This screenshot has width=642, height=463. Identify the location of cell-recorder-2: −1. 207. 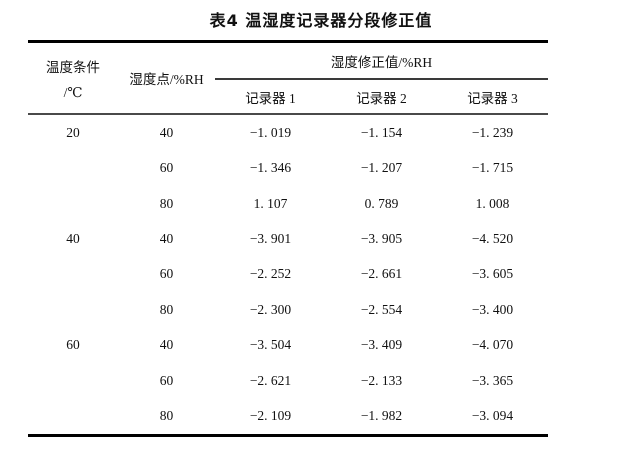
(381, 168).